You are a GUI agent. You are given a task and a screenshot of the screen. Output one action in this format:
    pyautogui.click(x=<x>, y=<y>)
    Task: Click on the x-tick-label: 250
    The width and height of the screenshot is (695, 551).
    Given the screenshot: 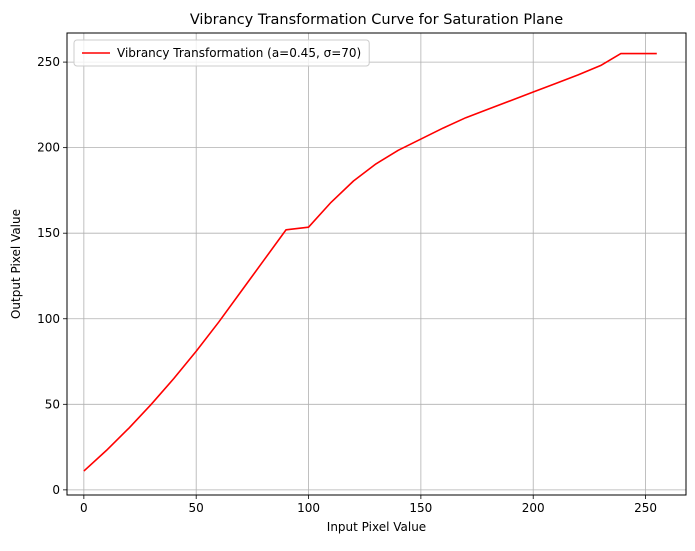 What is the action you would take?
    pyautogui.click(x=645, y=508)
    